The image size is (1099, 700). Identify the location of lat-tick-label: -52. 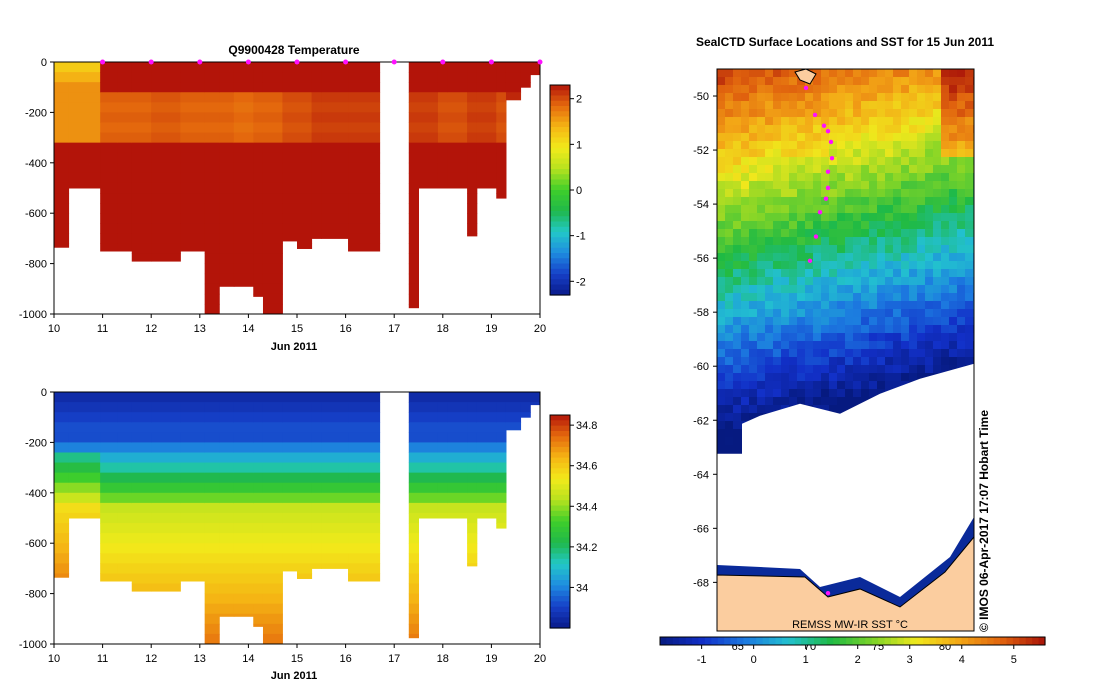
(701, 151).